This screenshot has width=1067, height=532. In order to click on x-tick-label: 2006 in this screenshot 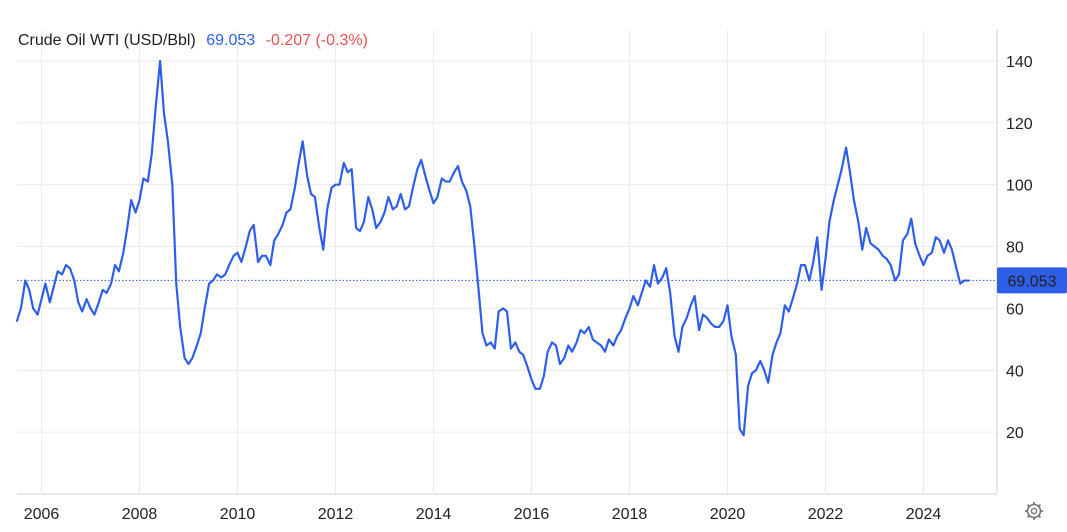, I will do `click(42, 514)`.